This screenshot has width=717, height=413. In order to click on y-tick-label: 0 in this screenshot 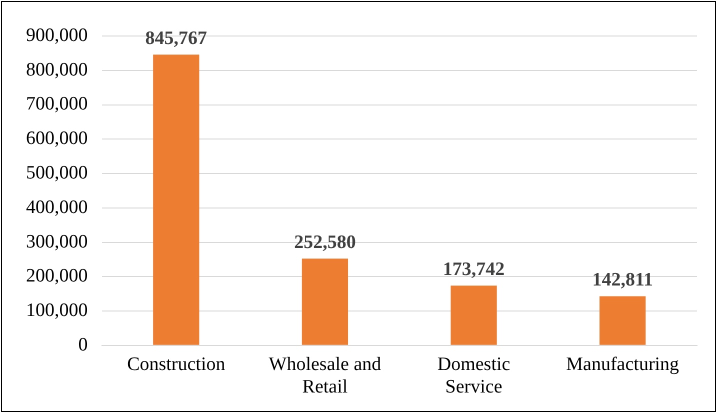, I will do `click(83, 345)`.